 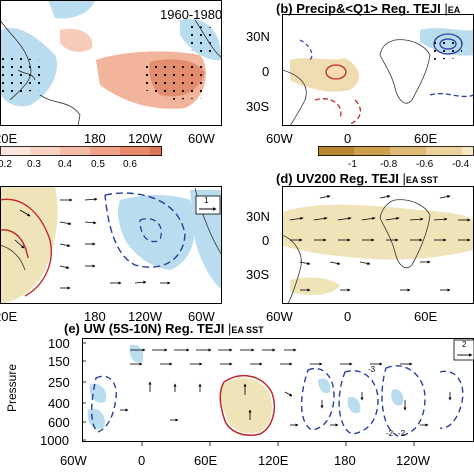 What do you see at coordinates (389, 164) in the screenshot?
I see `panel-b-colorbar-tick: -0.8` at bounding box center [389, 164].